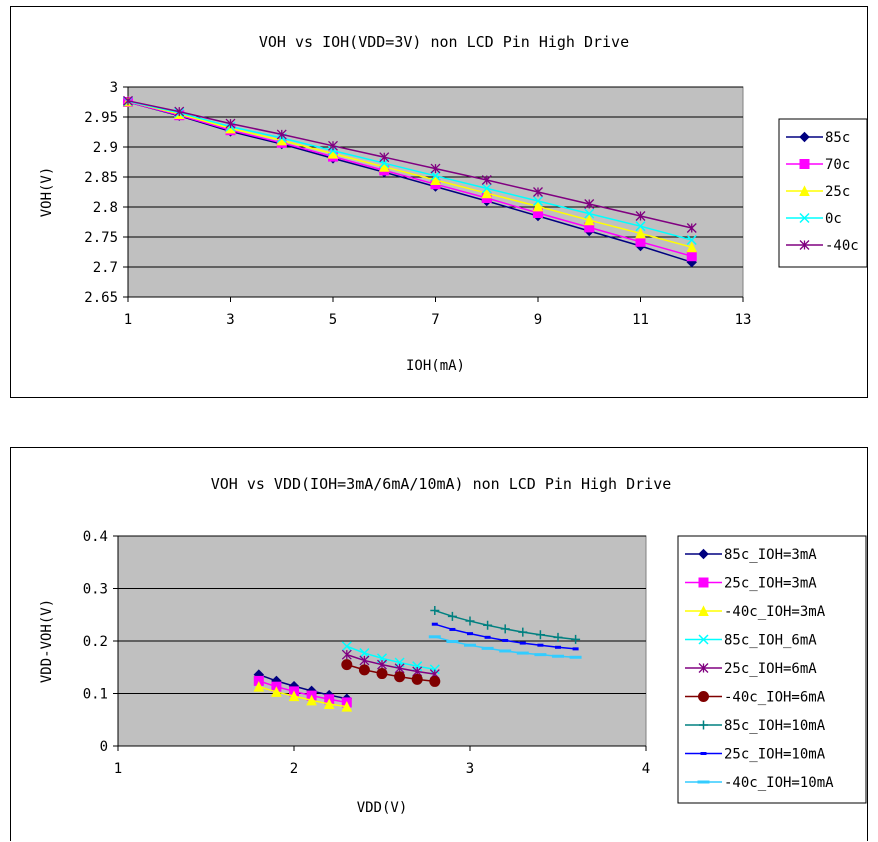 Image resolution: width=878 pixels, height=842 pixels. I want to click on y-tick-label: 2.7, so click(105, 268).